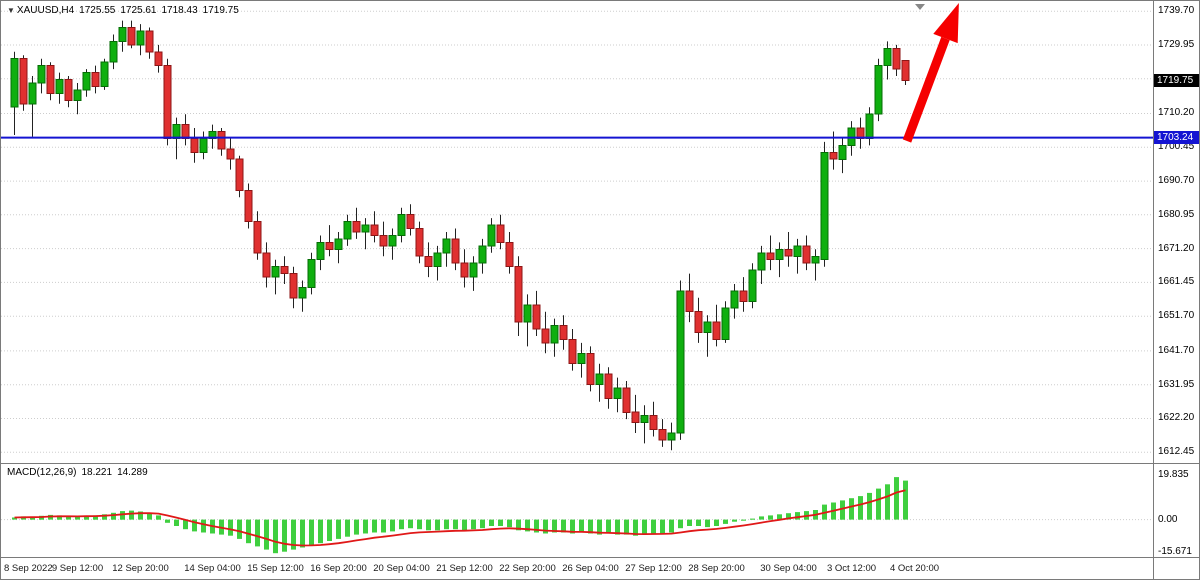 The image size is (1200, 580). Describe the element at coordinates (275, 568) in the screenshot. I see `time-axis-label: 15 Sep 12:00` at that location.